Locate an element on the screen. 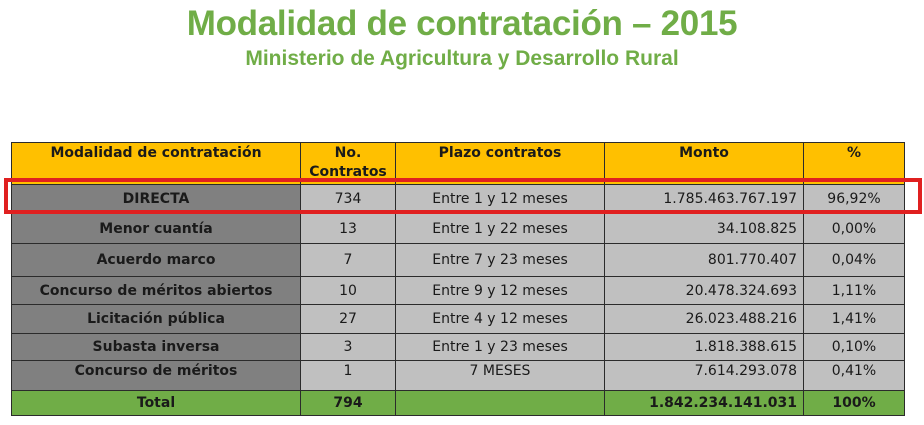 This screenshot has height=425, width=924. cell-pct: 0,10% is located at coordinates (854, 347).